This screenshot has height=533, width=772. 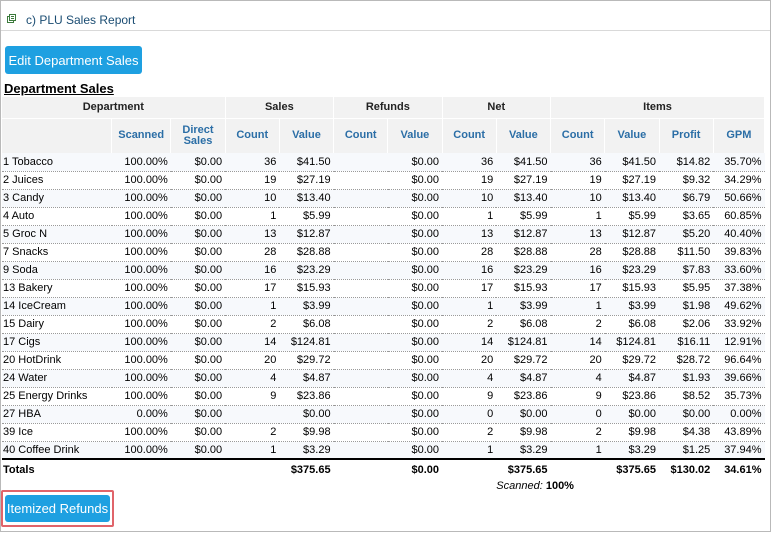 What do you see at coordinates (469, 396) in the screenshot?
I see `table-cell: 9` at bounding box center [469, 396].